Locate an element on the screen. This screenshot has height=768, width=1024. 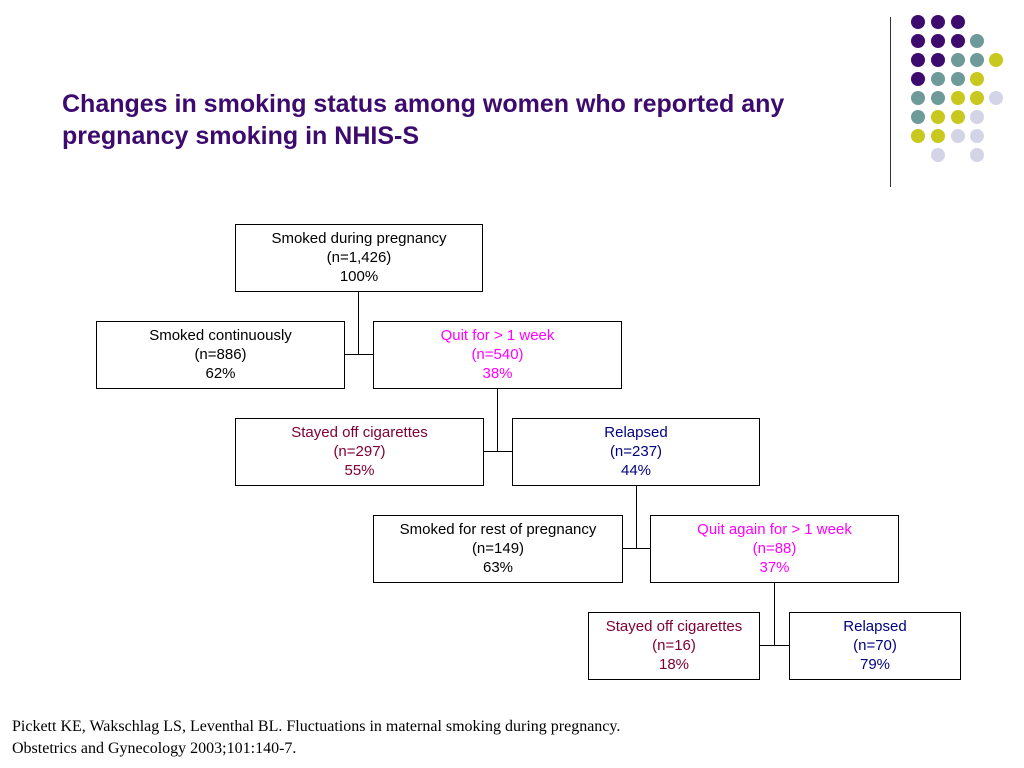
box-stayed-off-cigarettes: Stayed off cigarettes (n=297) 55% is located at coordinates (359, 452).